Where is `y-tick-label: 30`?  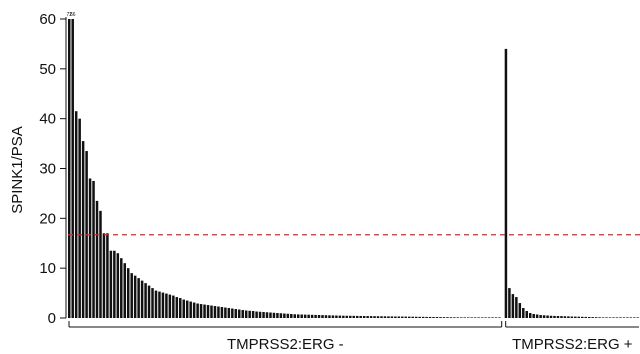 y-tick-label: 30 is located at coordinates (47, 169).